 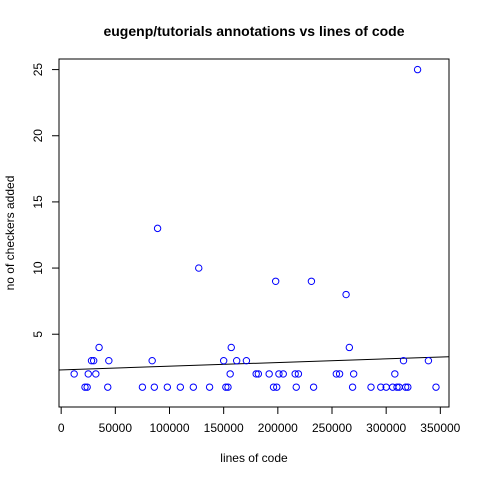 I want to click on y-tick-label: 15, so click(x=38, y=202).